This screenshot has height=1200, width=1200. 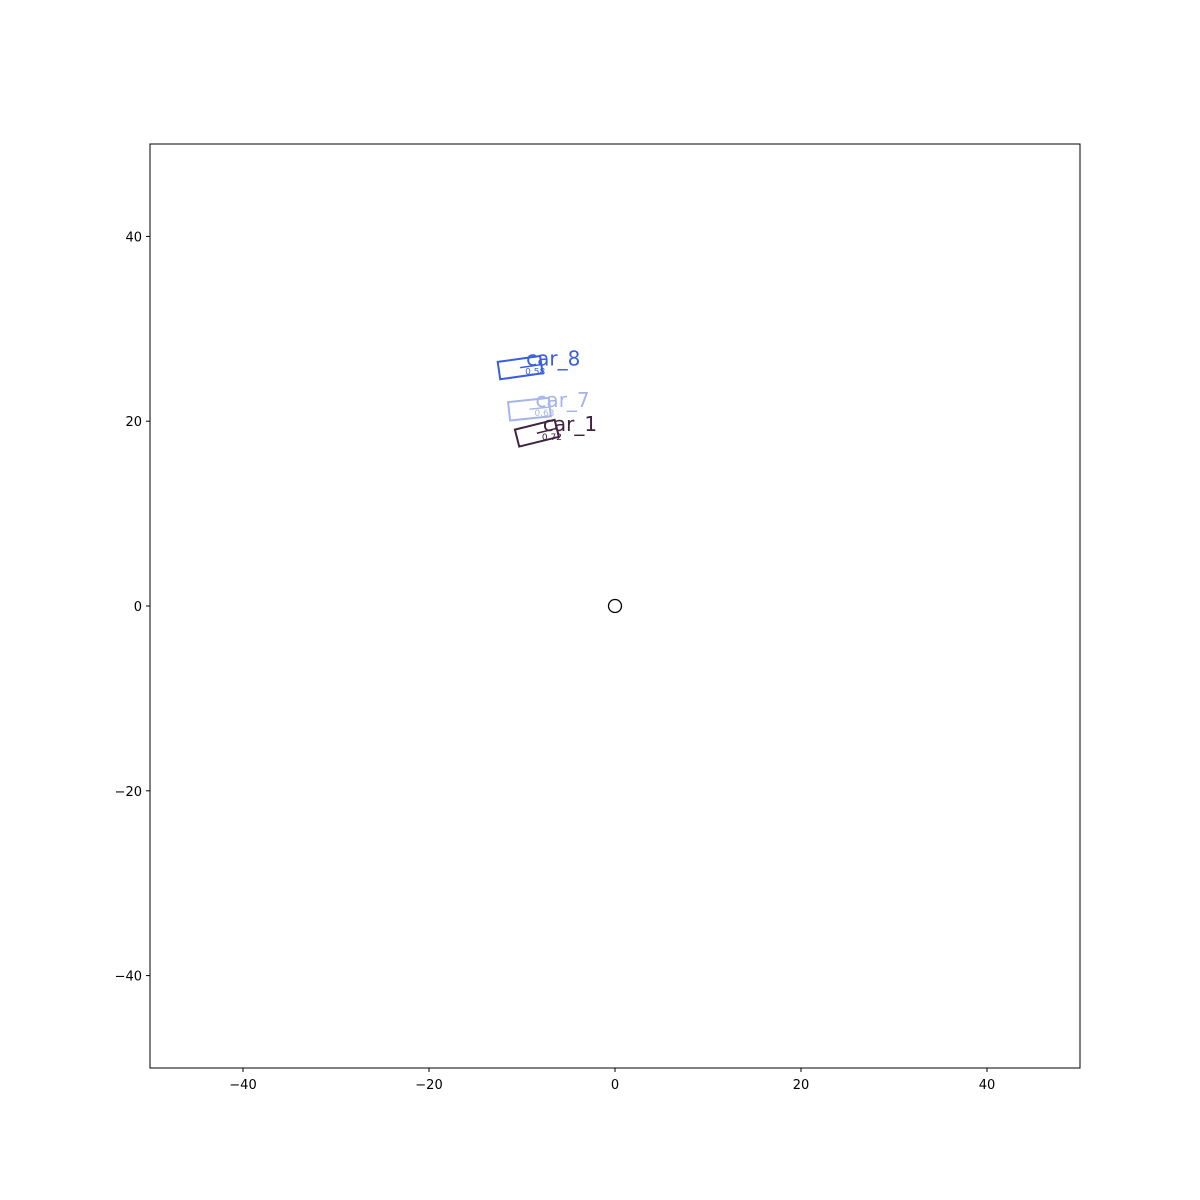 What do you see at coordinates (242, 1085) in the screenshot?
I see `x-tick-label: −40` at bounding box center [242, 1085].